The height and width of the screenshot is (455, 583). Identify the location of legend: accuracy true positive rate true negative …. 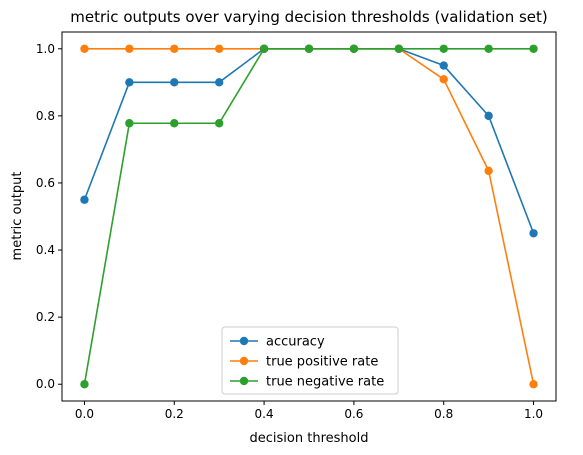
(310, 360).